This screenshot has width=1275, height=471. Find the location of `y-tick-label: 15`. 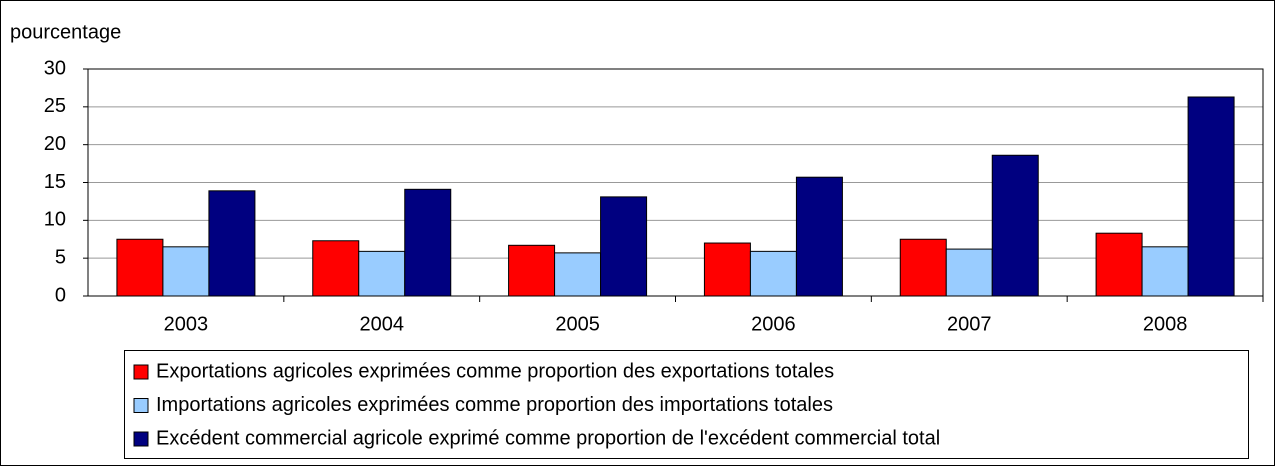

y-tick-label: 15 is located at coordinates (55, 182).